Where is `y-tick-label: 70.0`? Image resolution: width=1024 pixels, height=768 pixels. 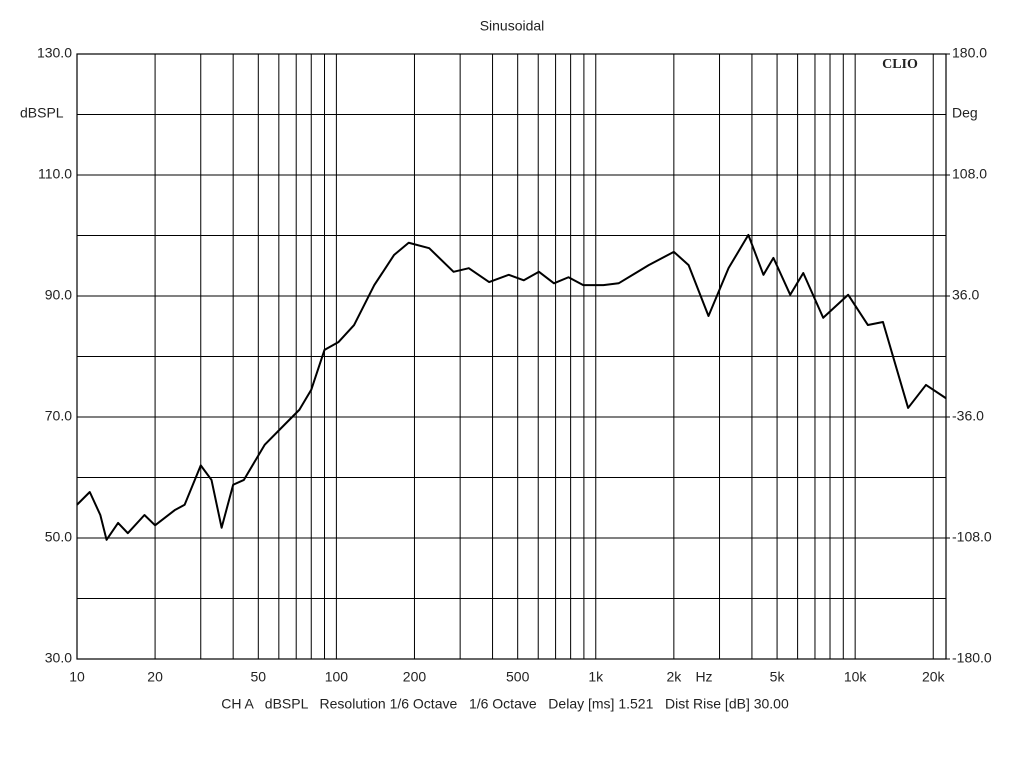
y-tick-label: 70.0 is located at coordinates (58, 416).